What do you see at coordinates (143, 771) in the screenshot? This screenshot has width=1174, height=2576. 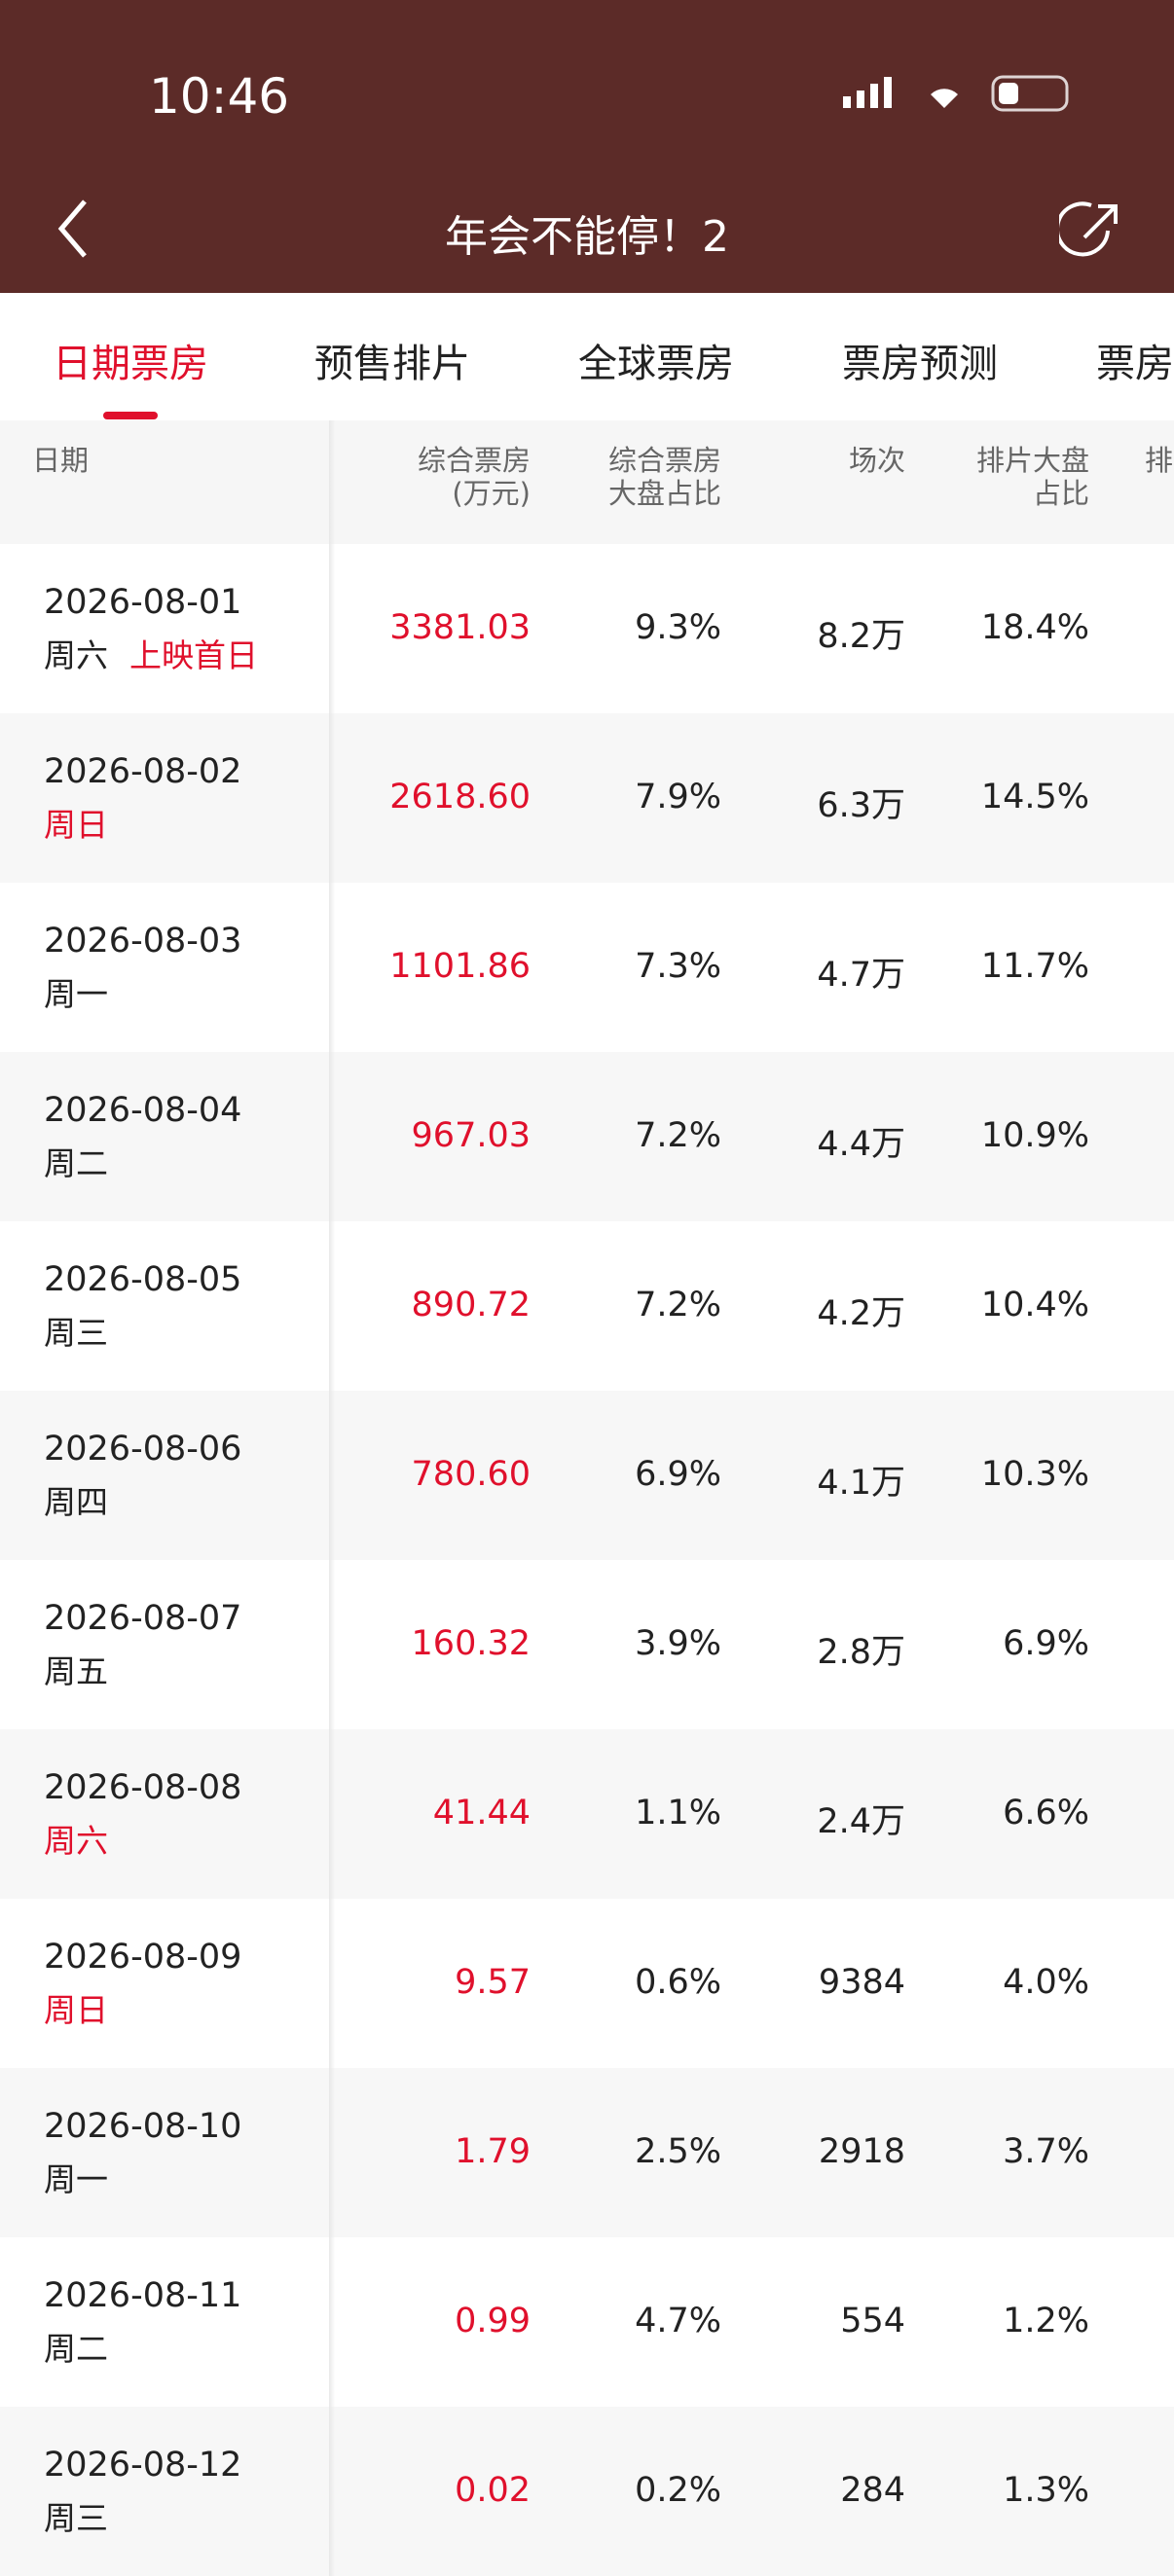 I see `date: 2026-08-02` at bounding box center [143, 771].